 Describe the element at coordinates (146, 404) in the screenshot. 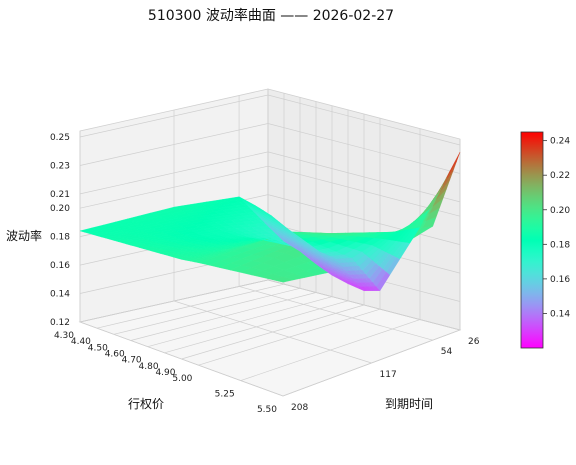

I see `x-axis-label: 行权价` at that location.